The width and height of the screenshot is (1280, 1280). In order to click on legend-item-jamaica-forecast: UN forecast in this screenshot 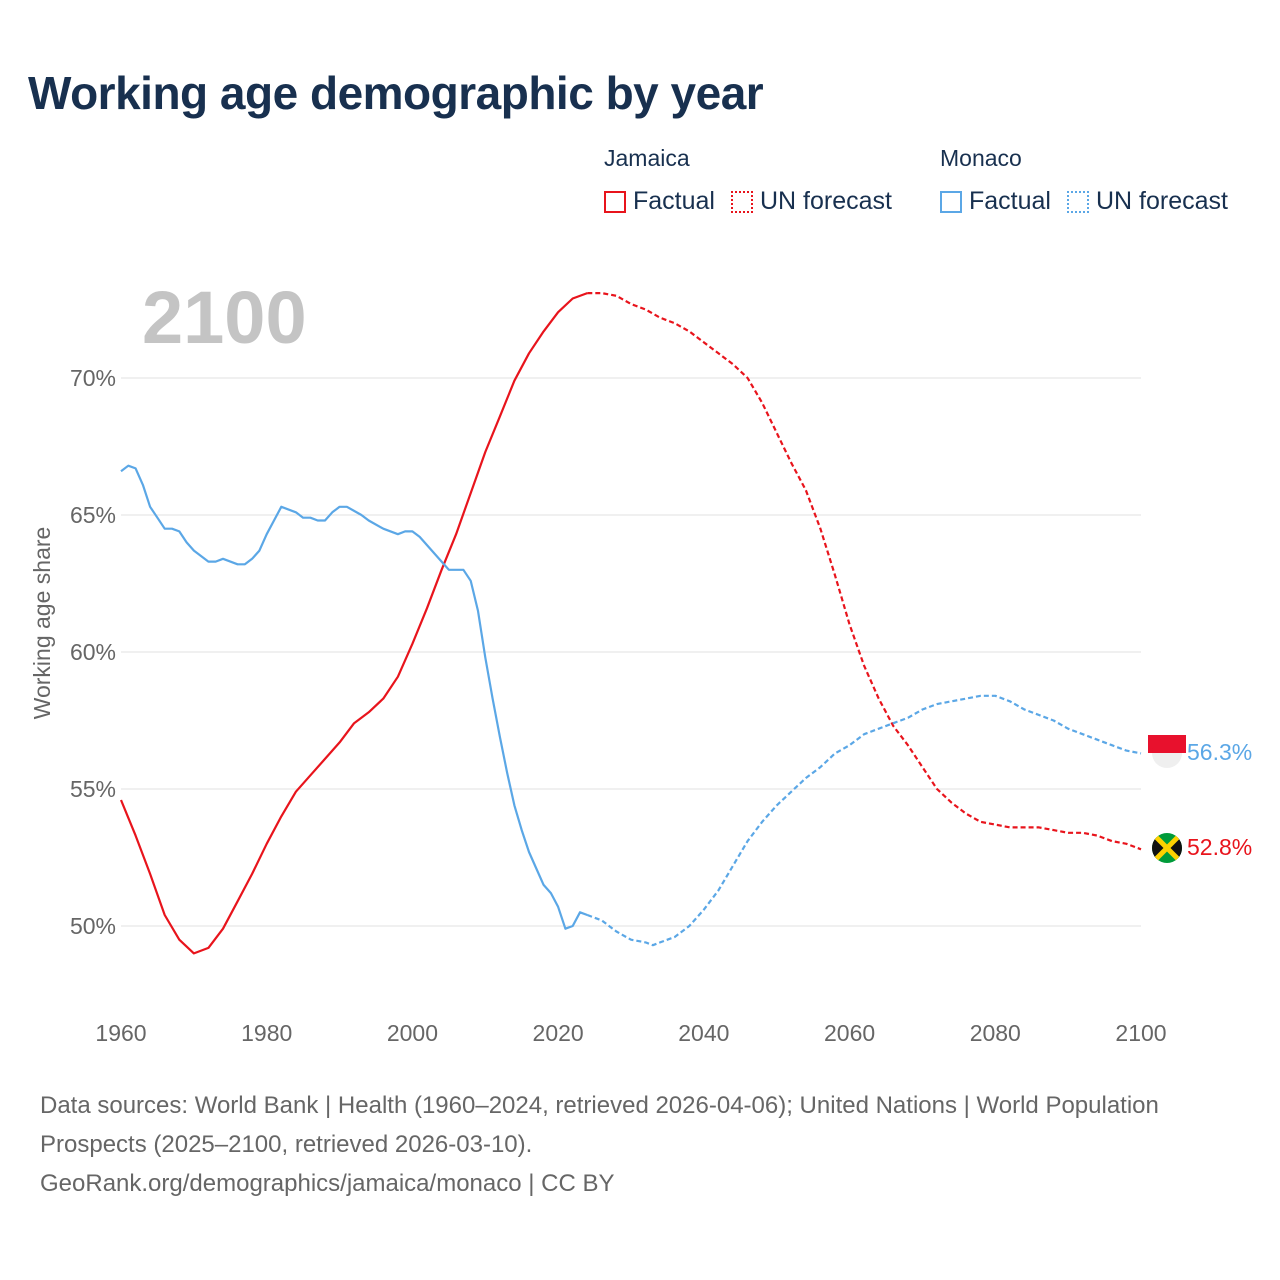, I will do `click(811, 201)`.